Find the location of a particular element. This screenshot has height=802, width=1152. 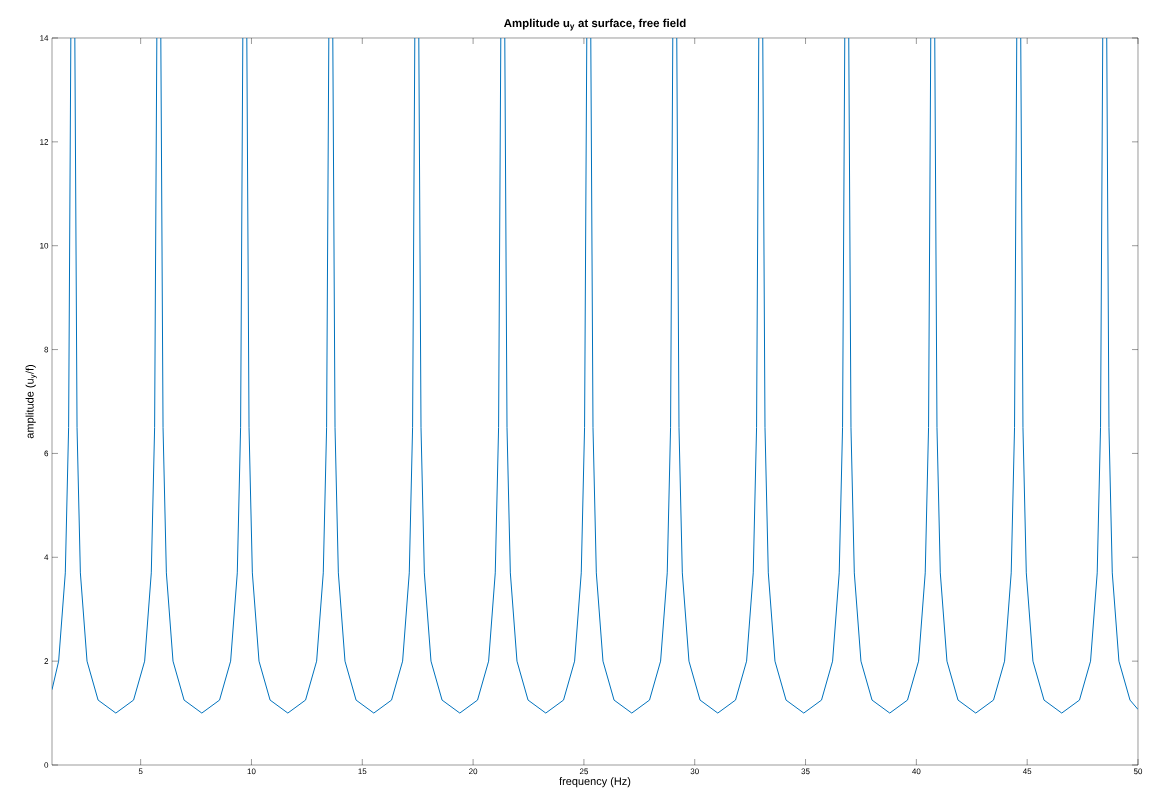

x-axis-title: frequency (Hz) is located at coordinates (595, 782).